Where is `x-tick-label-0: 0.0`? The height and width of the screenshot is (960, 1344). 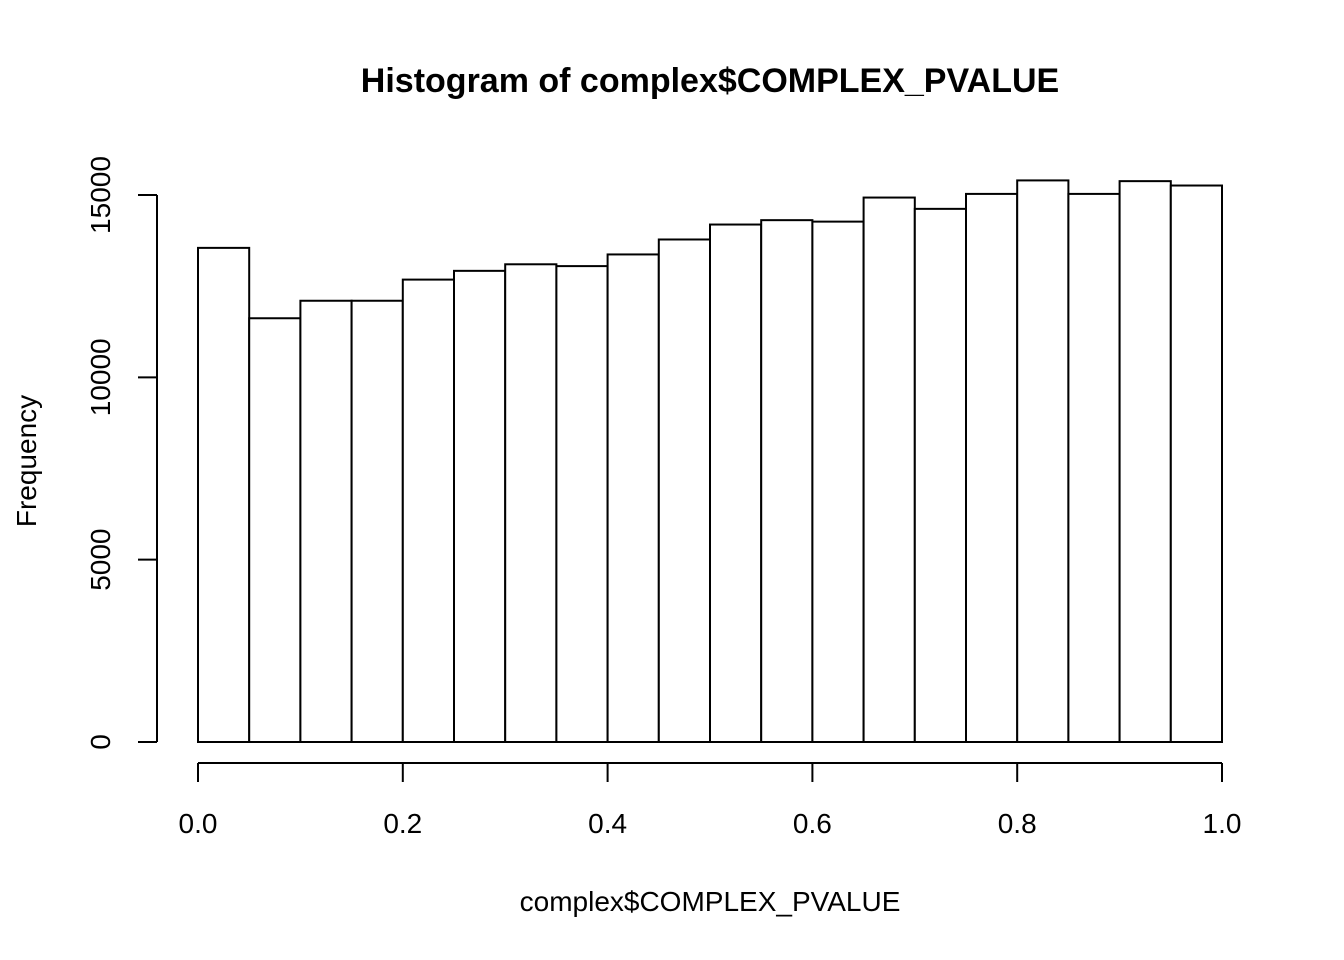 x-tick-label-0: 0.0 is located at coordinates (198, 823).